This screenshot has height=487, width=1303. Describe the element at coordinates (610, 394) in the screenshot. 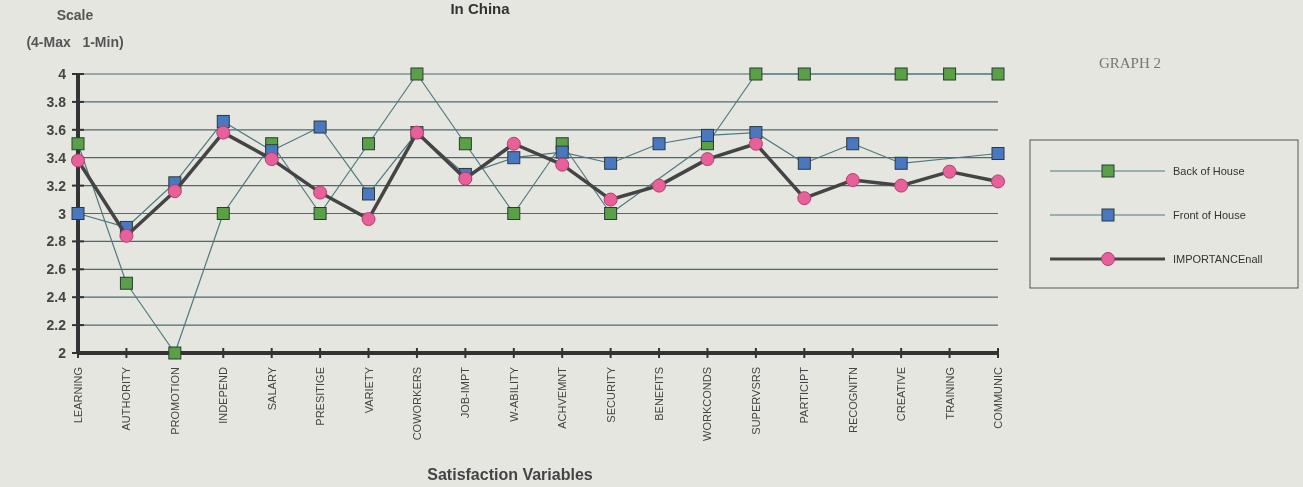

I see `x-tick-label: SECURITY` at that location.